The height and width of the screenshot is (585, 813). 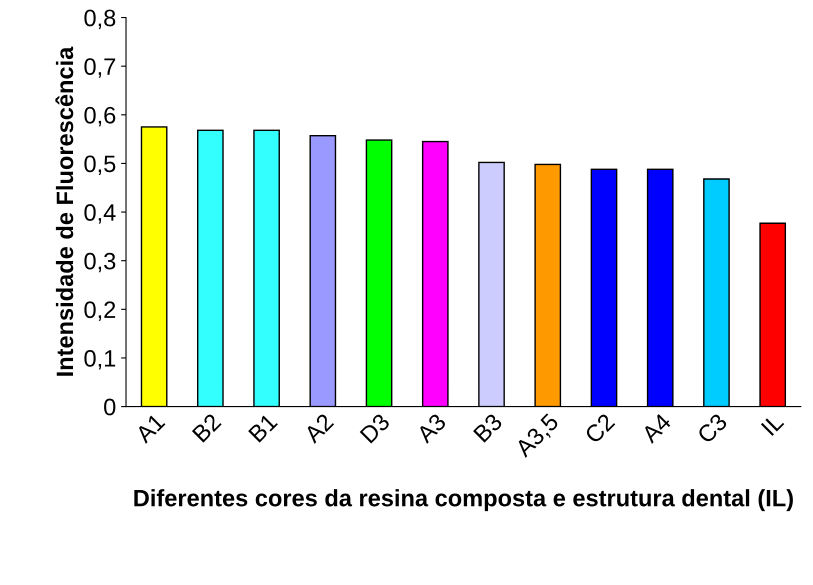 What do you see at coordinates (100, 68) in the screenshot?
I see `y-tick-label: 0,7` at bounding box center [100, 68].